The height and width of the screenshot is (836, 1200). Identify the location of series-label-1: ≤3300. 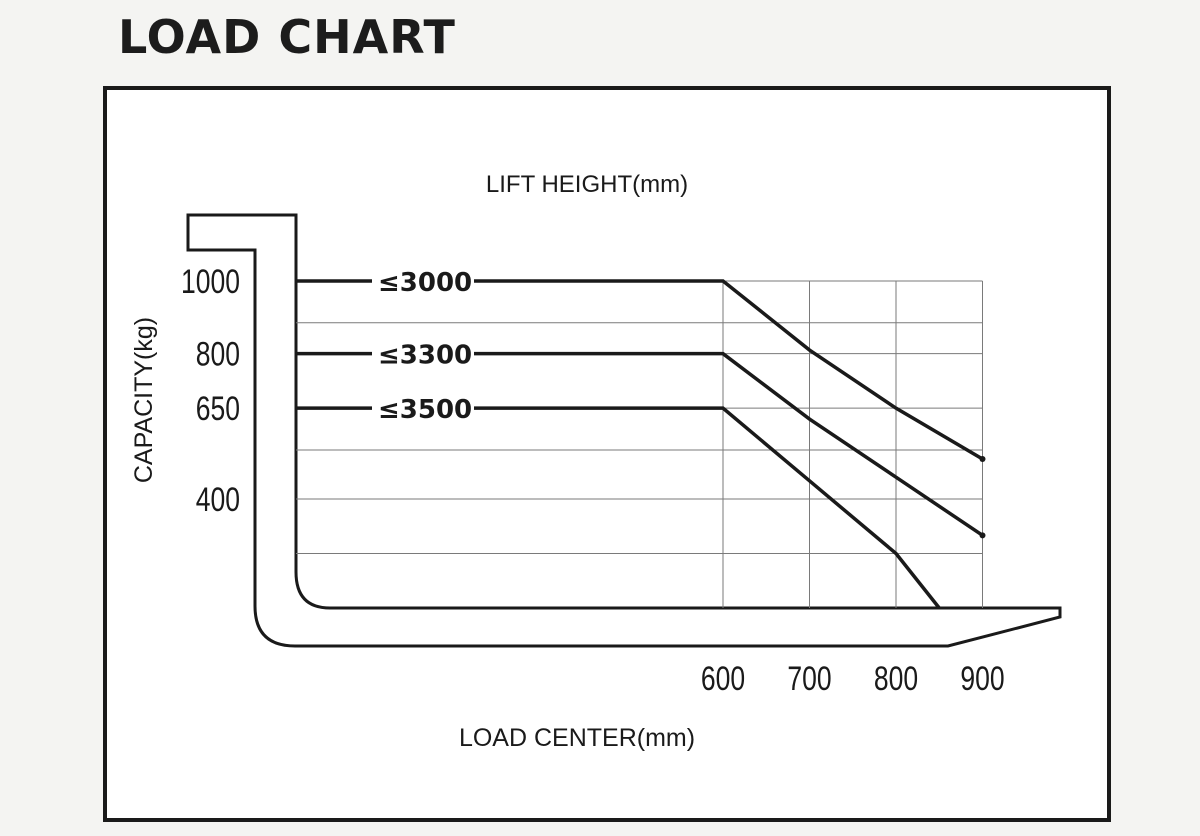
(425, 356).